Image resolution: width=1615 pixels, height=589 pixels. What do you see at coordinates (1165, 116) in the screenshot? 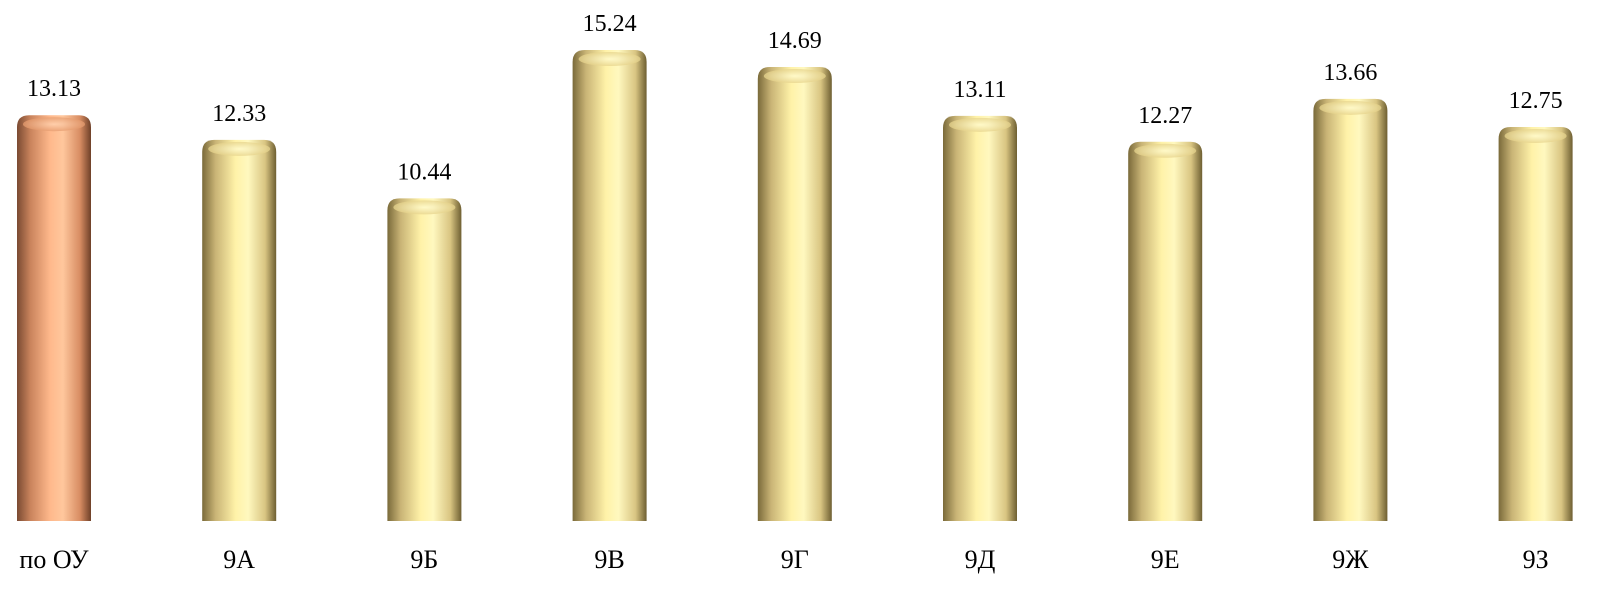
I see `data-label-9Е: 12.27` at bounding box center [1165, 116].